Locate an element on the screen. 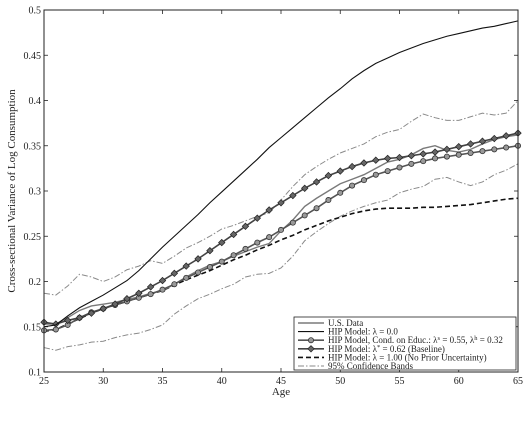 Image resolution: width=524 pixels, height=427 pixels. legend-circle-marker is located at coordinates (310, 340).